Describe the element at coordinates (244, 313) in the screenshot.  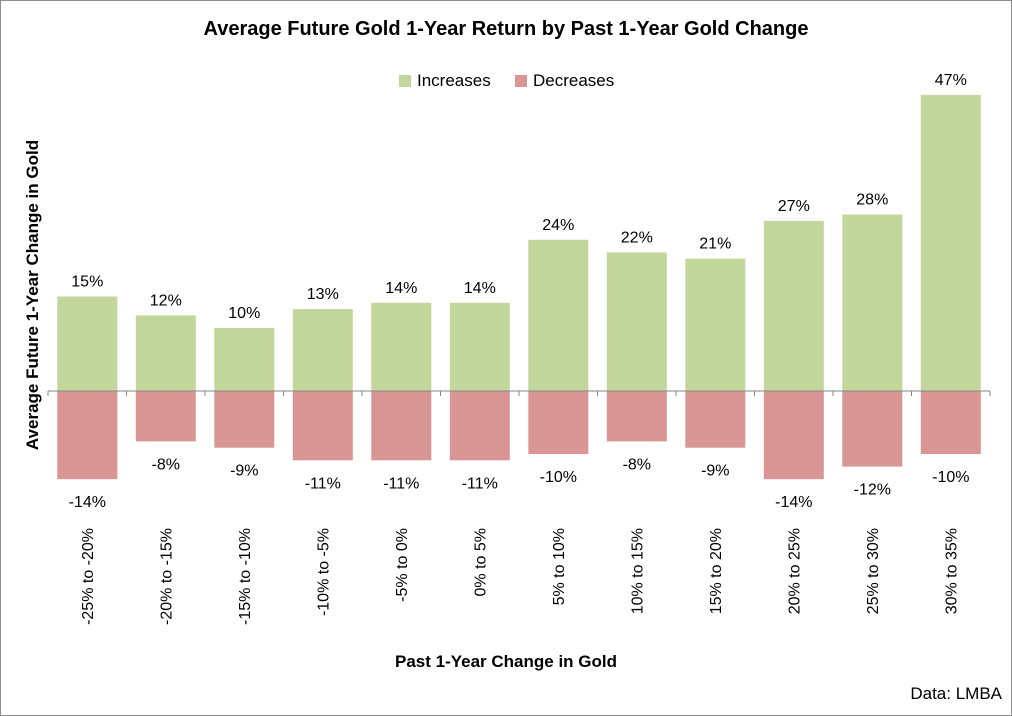
I see `increase-value-label: 10%` at that location.